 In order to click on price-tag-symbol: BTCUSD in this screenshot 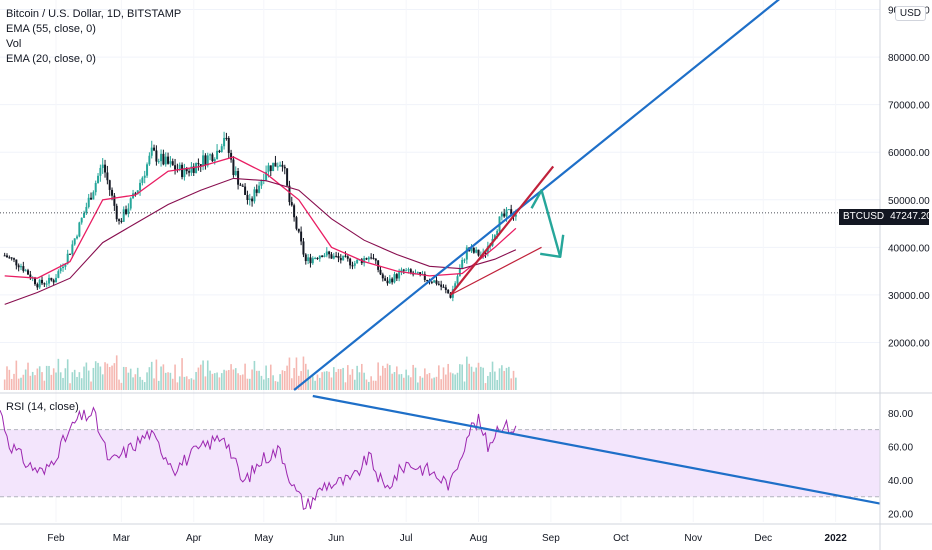, I will do `click(864, 216)`.